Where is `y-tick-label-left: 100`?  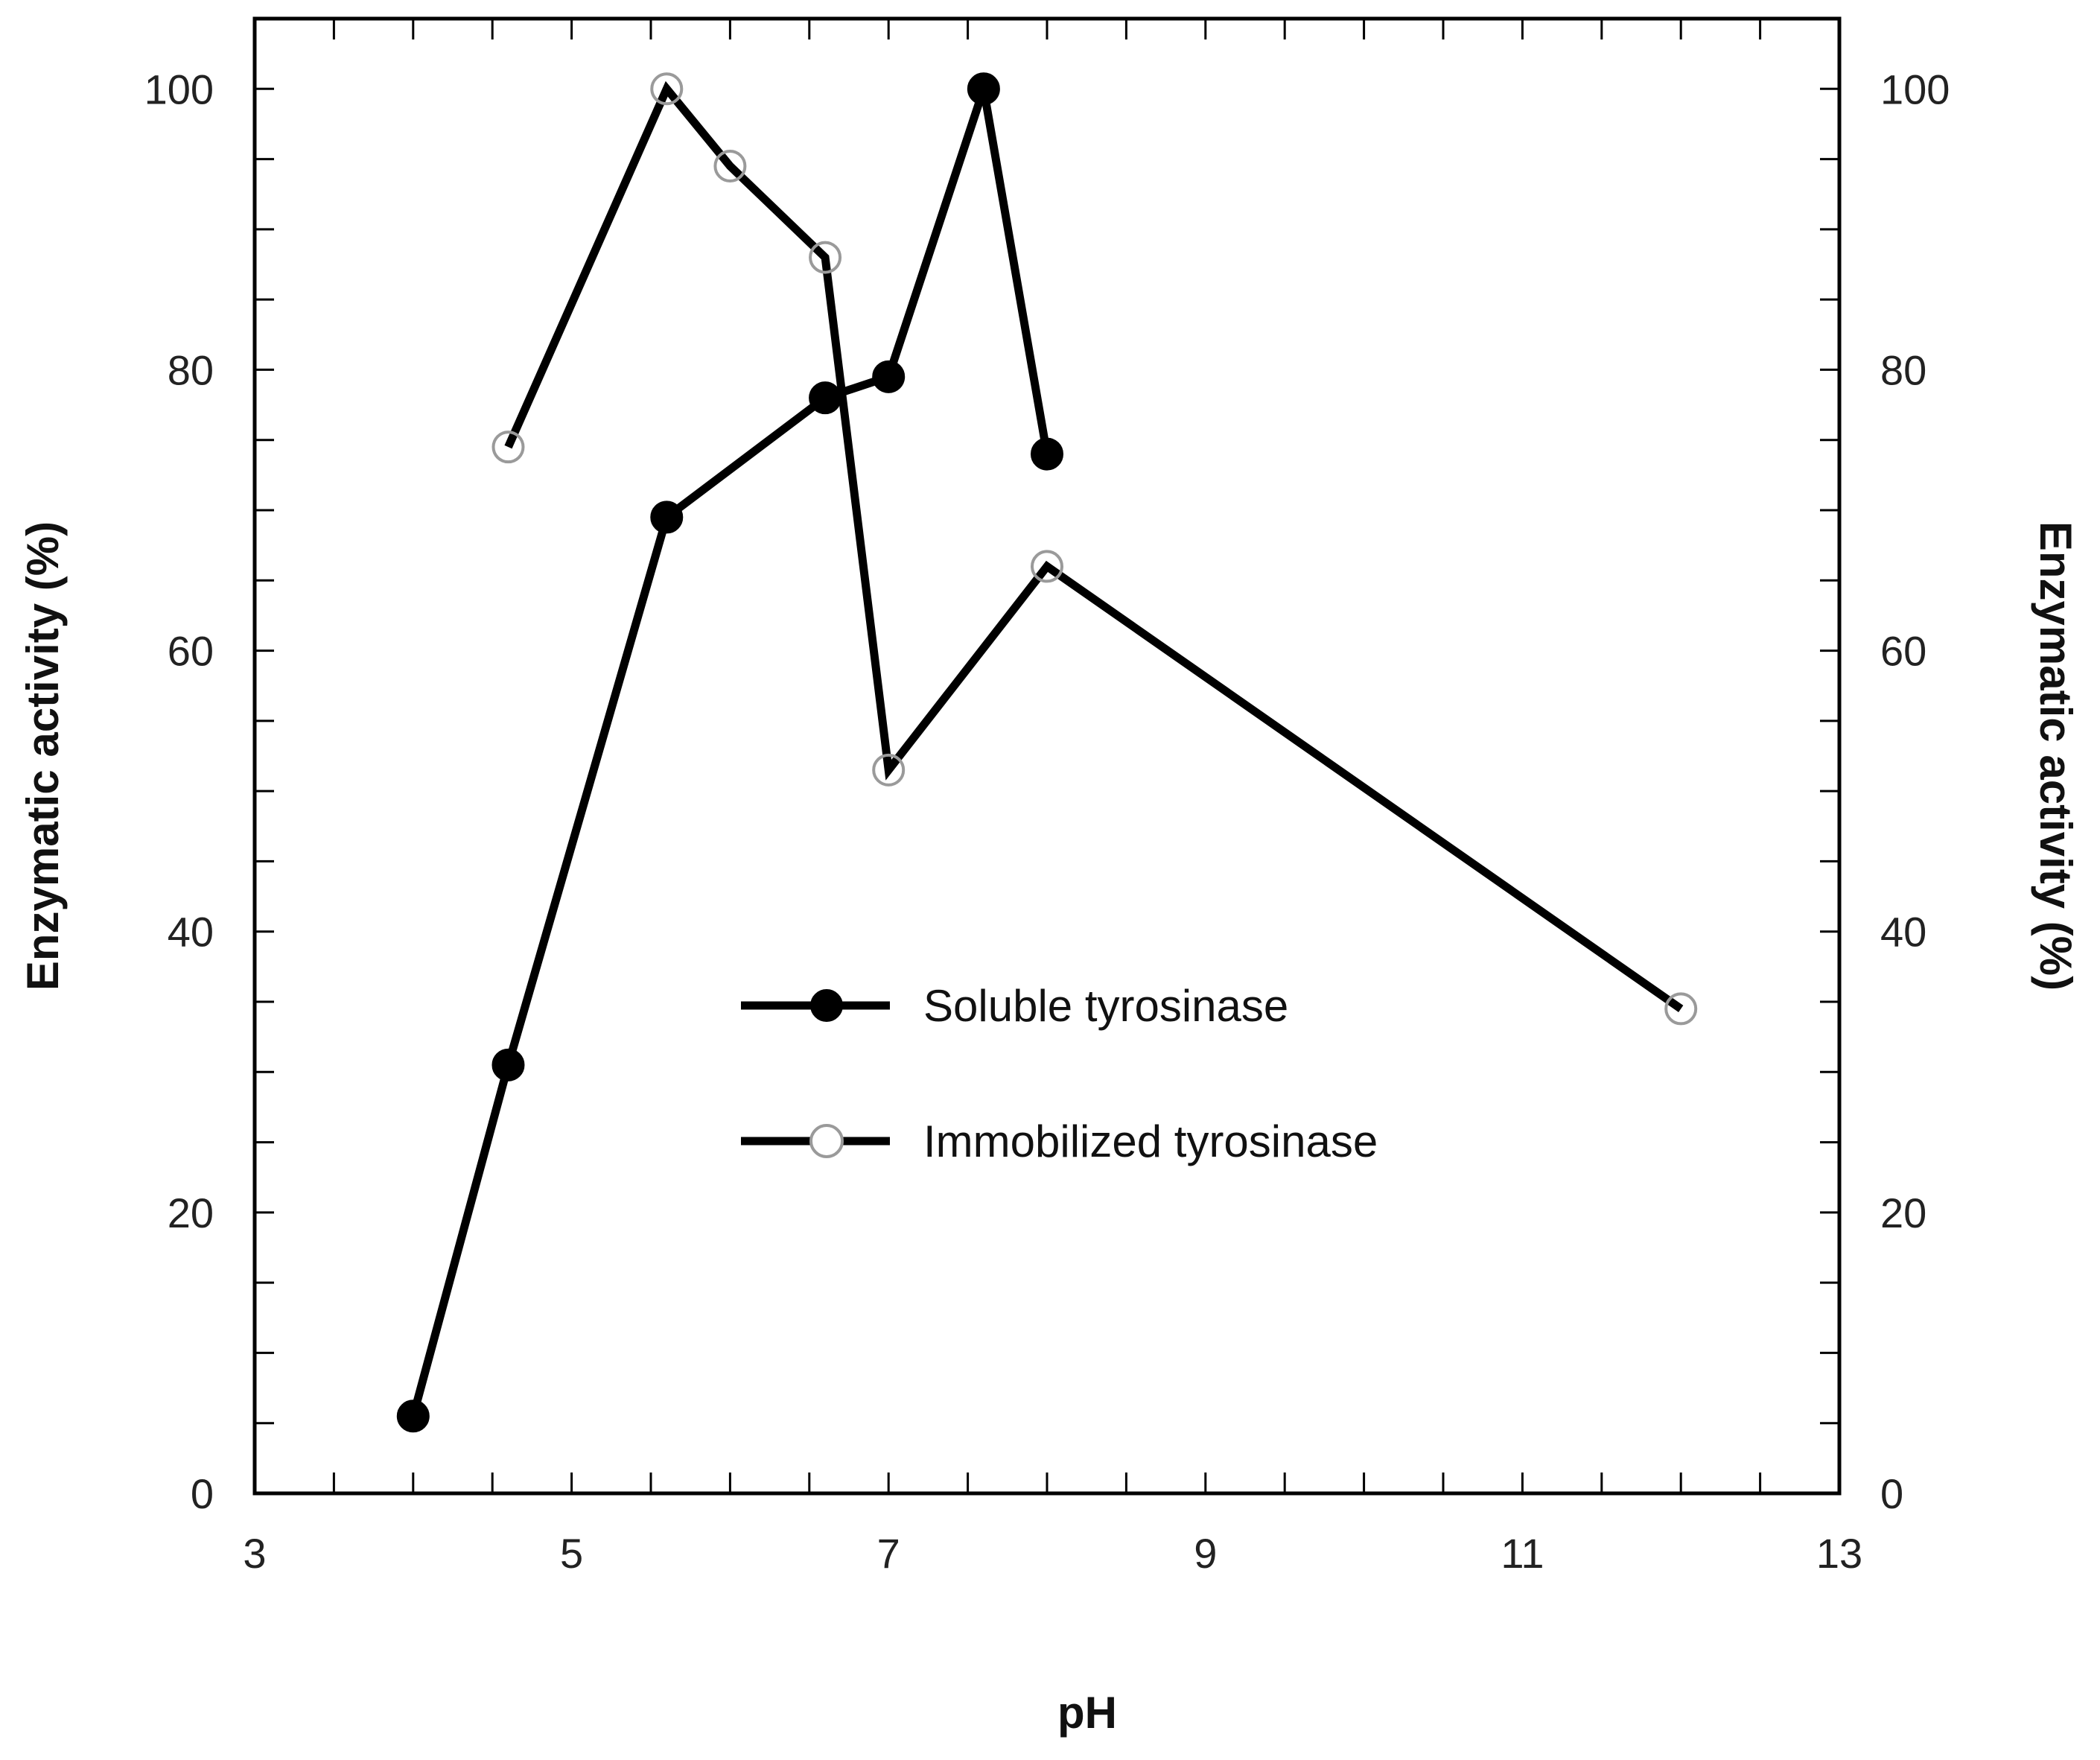 y-tick-label-left: 100 is located at coordinates (179, 89).